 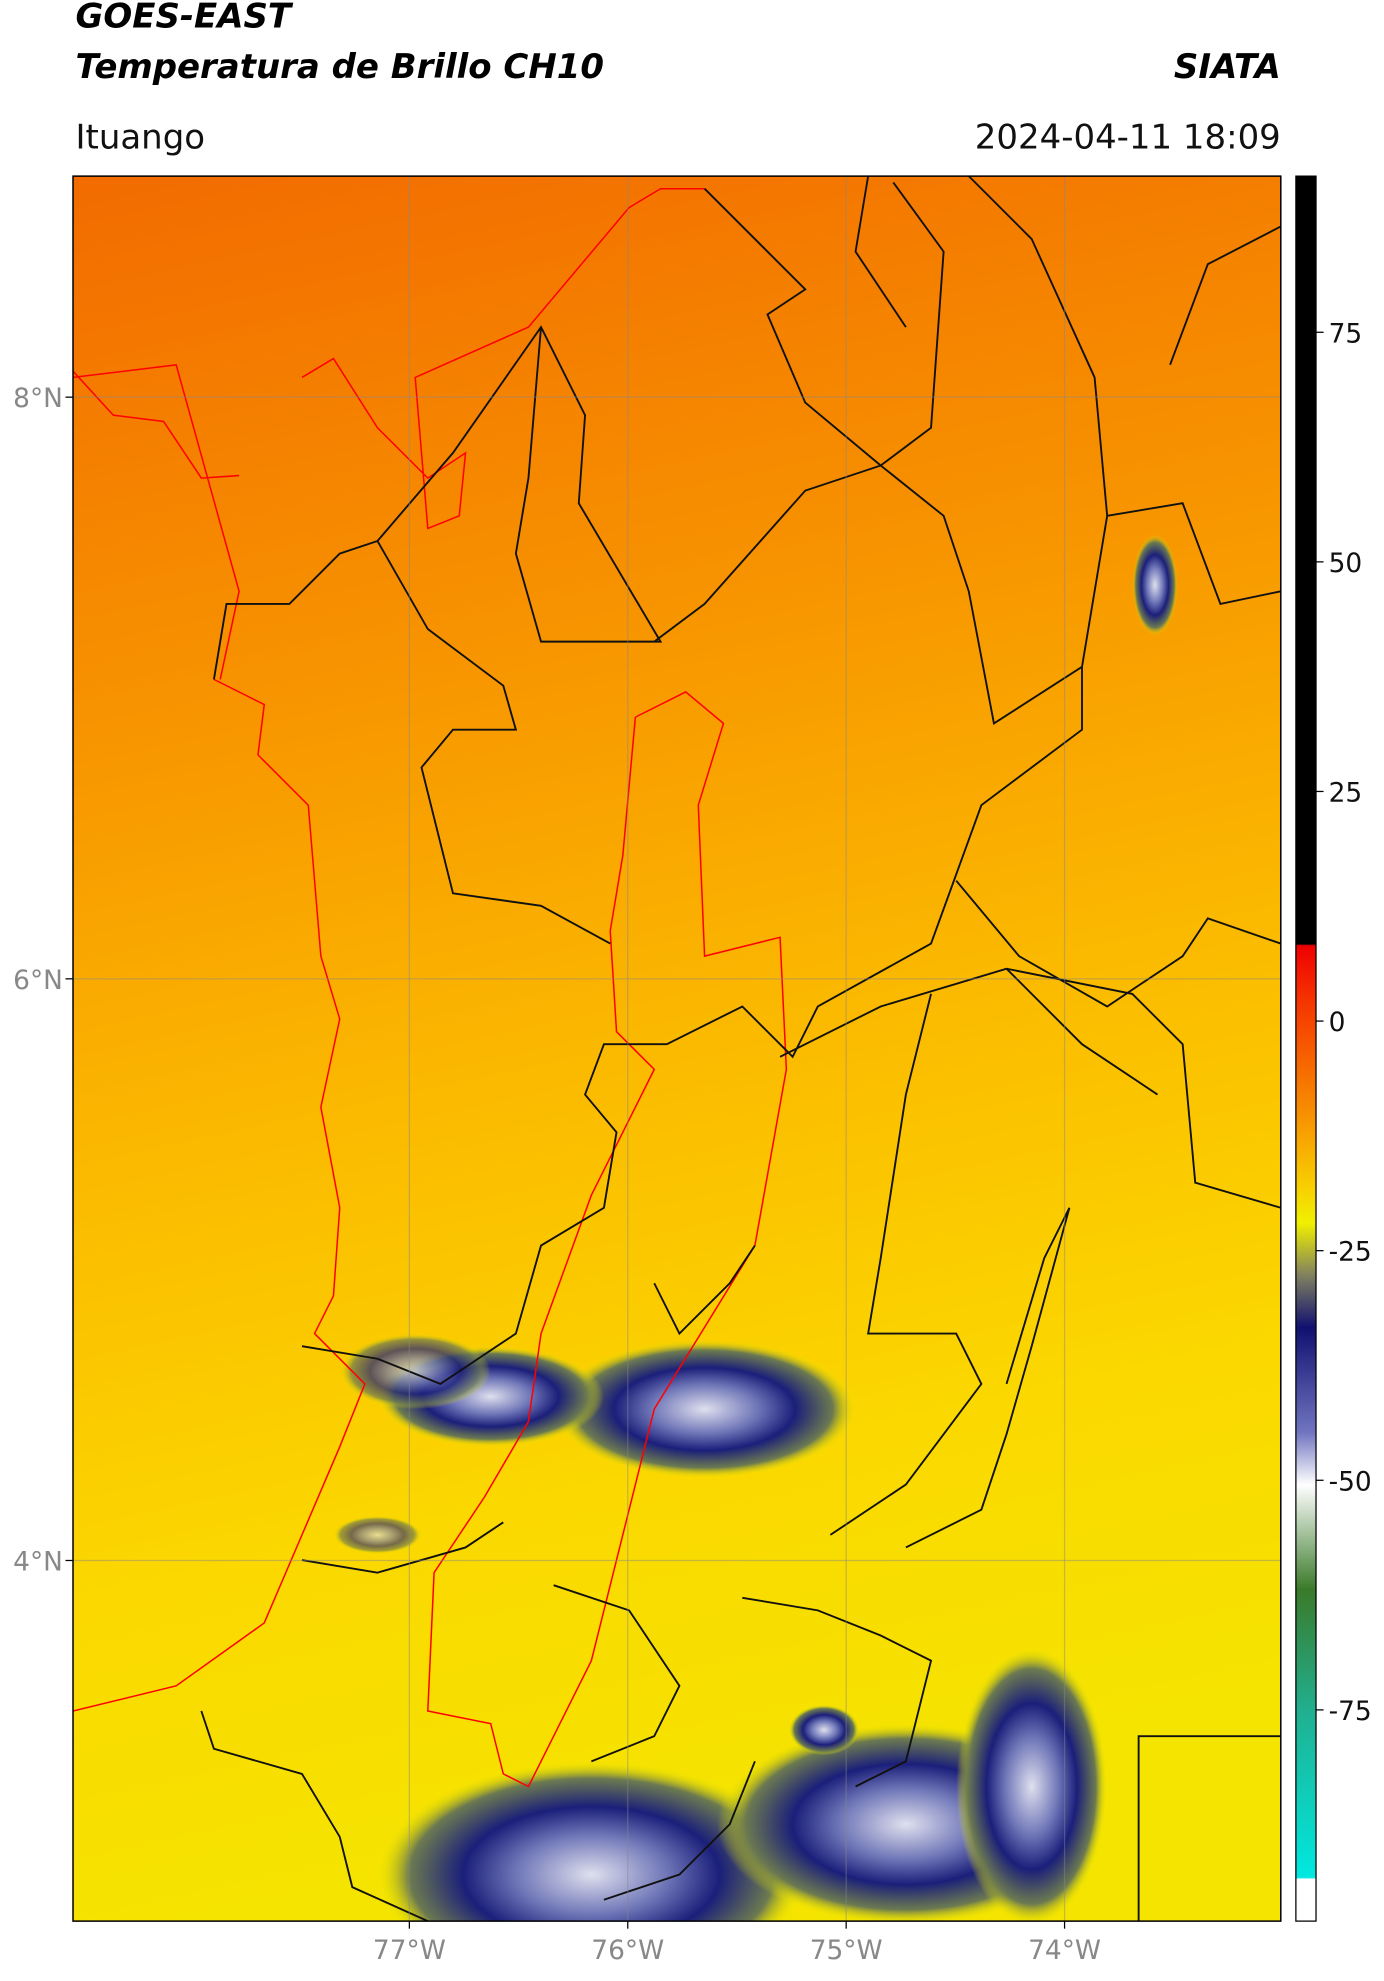 What do you see at coordinates (1346, 333) in the screenshot?
I see `colorbar-tick-label: 75` at bounding box center [1346, 333].